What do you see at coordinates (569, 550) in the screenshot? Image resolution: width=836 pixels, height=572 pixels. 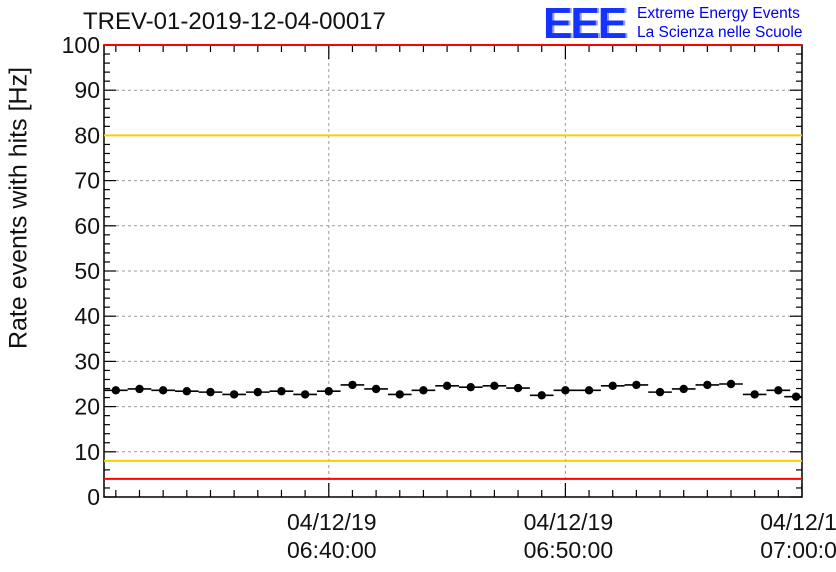 I see `x-tick-label-time: 06:50:00` at bounding box center [569, 550].